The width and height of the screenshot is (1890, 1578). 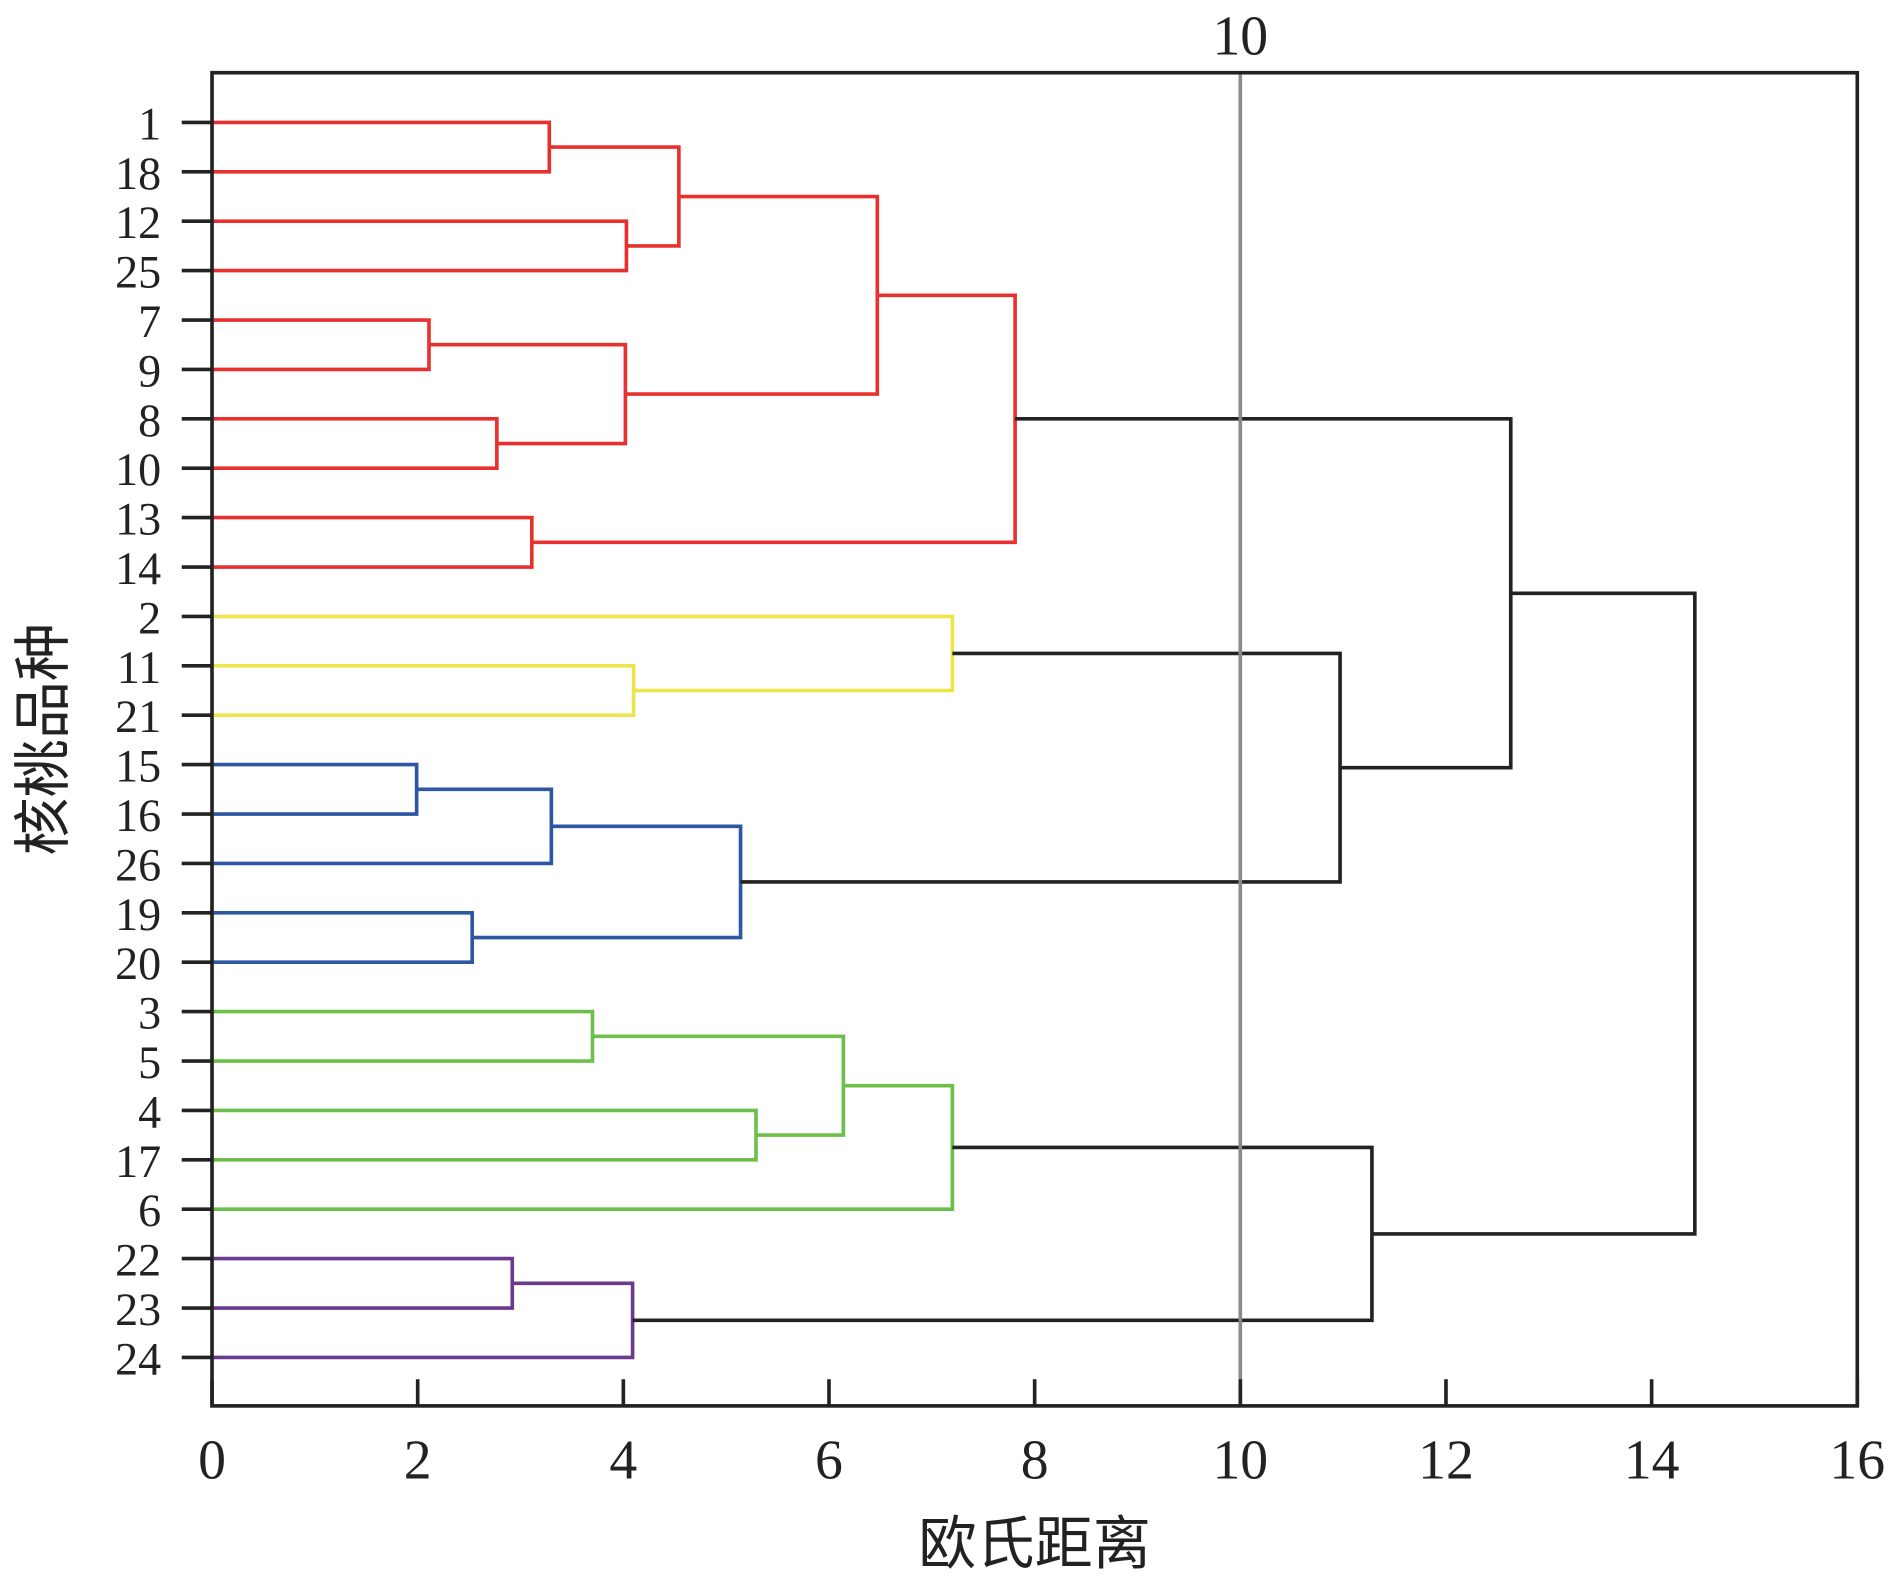 I want to click on leaf-label: 25, so click(x=138, y=272).